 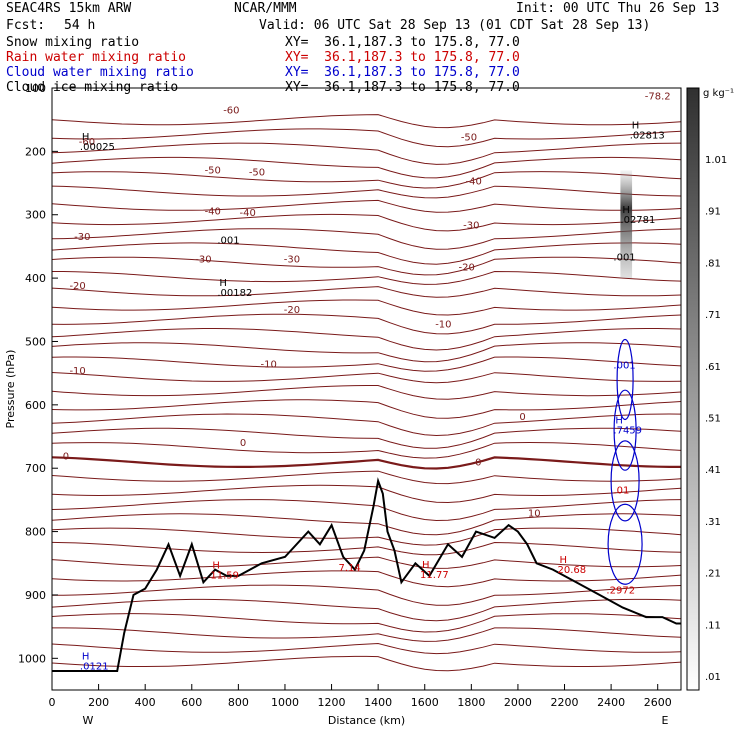 I want to click on x-tick-label: 400, so click(x=145, y=702).